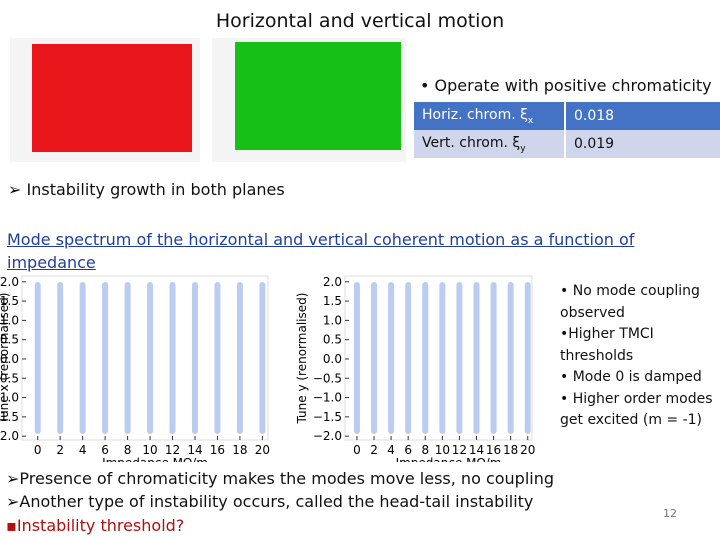 This screenshot has height=540, width=720. Describe the element at coordinates (146, 189) in the screenshot. I see `bullet-text: ➢ Instability growth in both planes` at that location.